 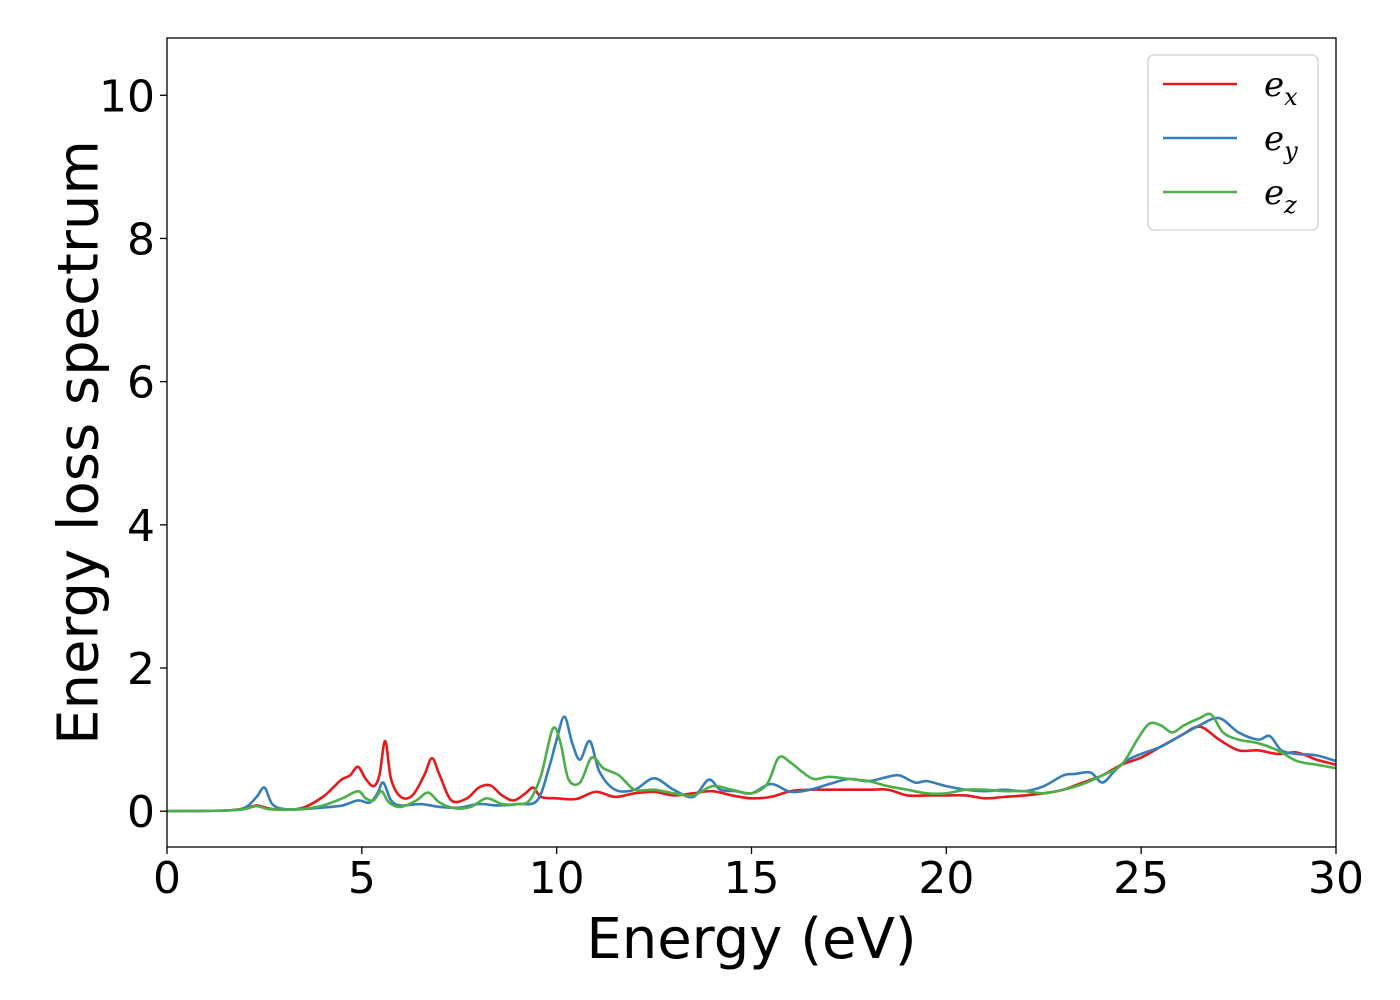 What do you see at coordinates (362, 878) in the screenshot?
I see `x-tick-label: 5` at bounding box center [362, 878].